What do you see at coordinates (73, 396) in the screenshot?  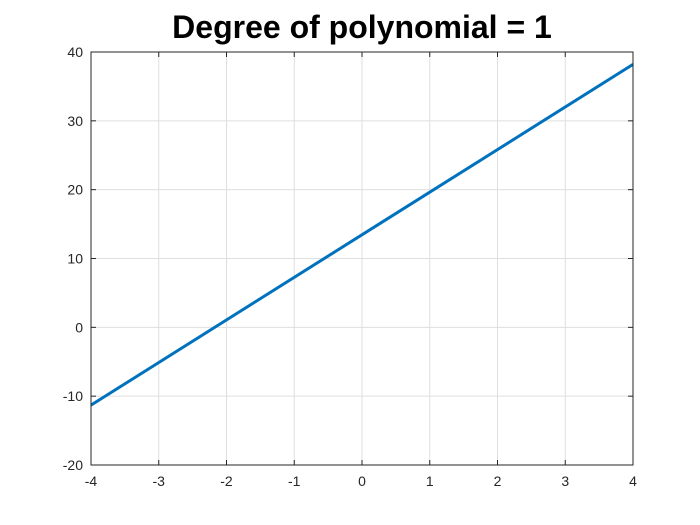 I see `y-tick-label: -10` at bounding box center [73, 396].